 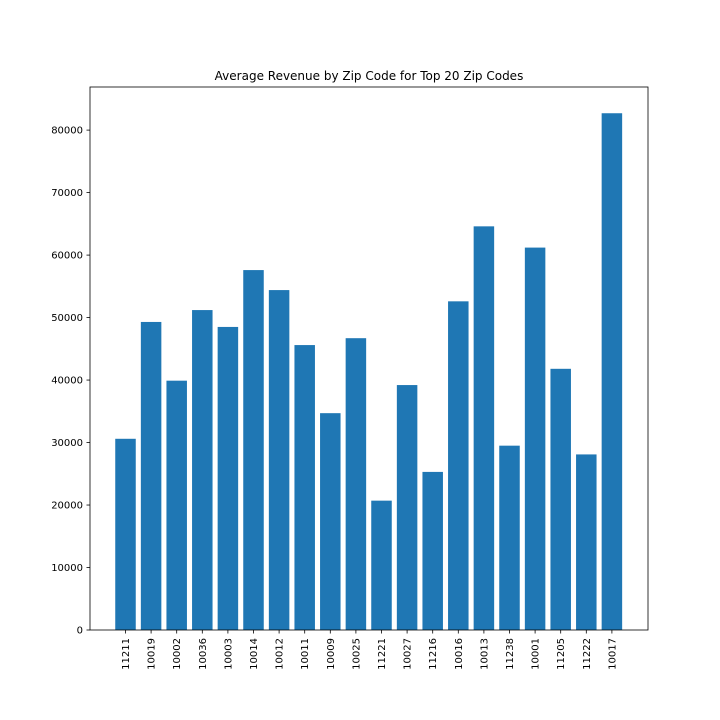 I want to click on x-tick-label: 10014, so click(x=254, y=654).